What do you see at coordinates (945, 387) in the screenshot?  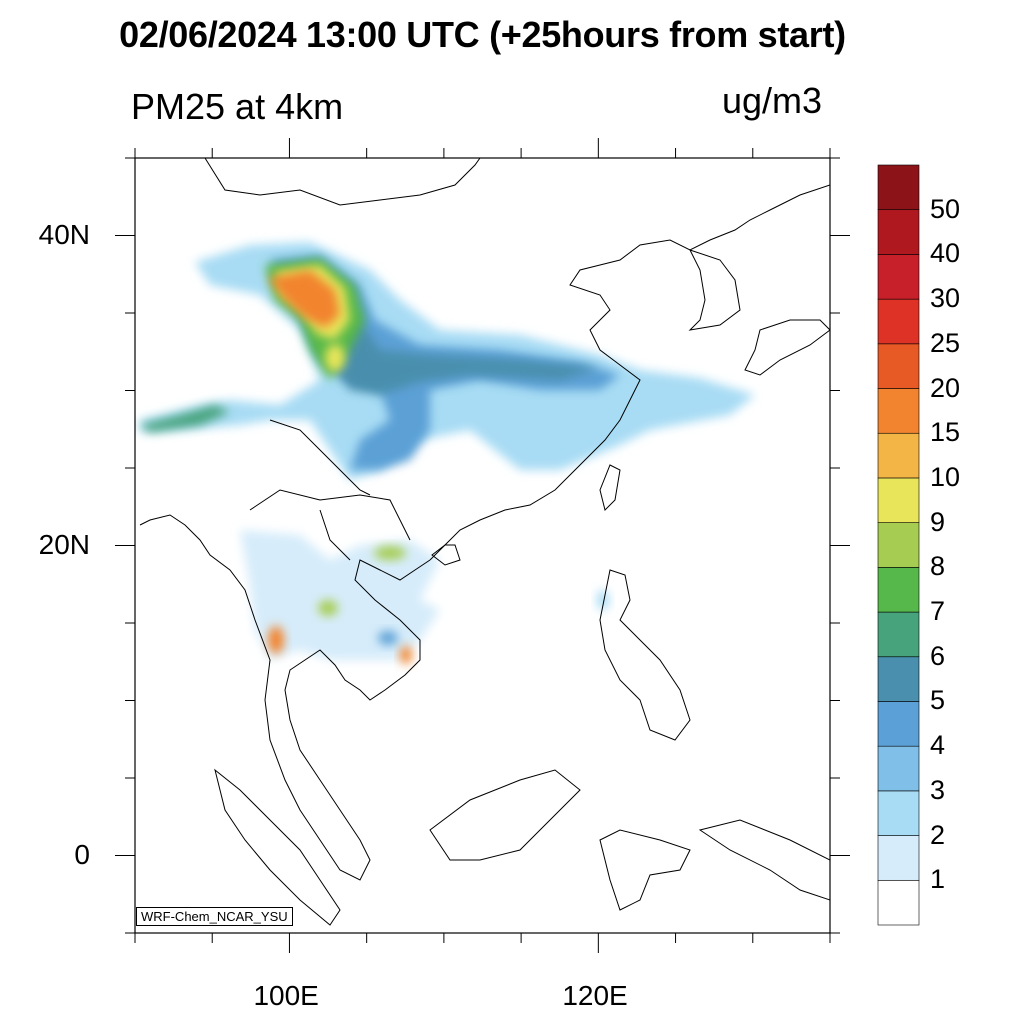 I see `colorbar-level-label: 20` at bounding box center [945, 387].